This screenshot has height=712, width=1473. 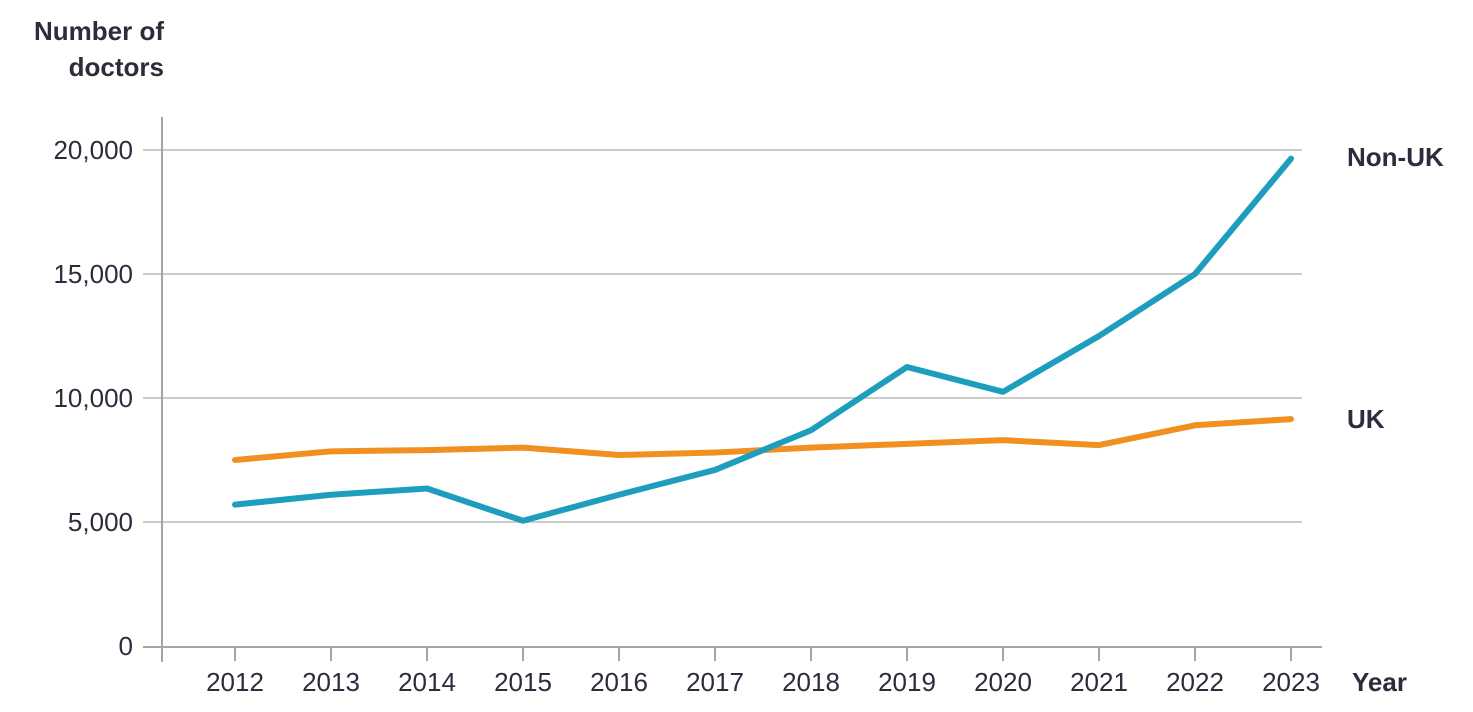 What do you see at coordinates (619, 682) in the screenshot?
I see `x-tick-label: 2016` at bounding box center [619, 682].